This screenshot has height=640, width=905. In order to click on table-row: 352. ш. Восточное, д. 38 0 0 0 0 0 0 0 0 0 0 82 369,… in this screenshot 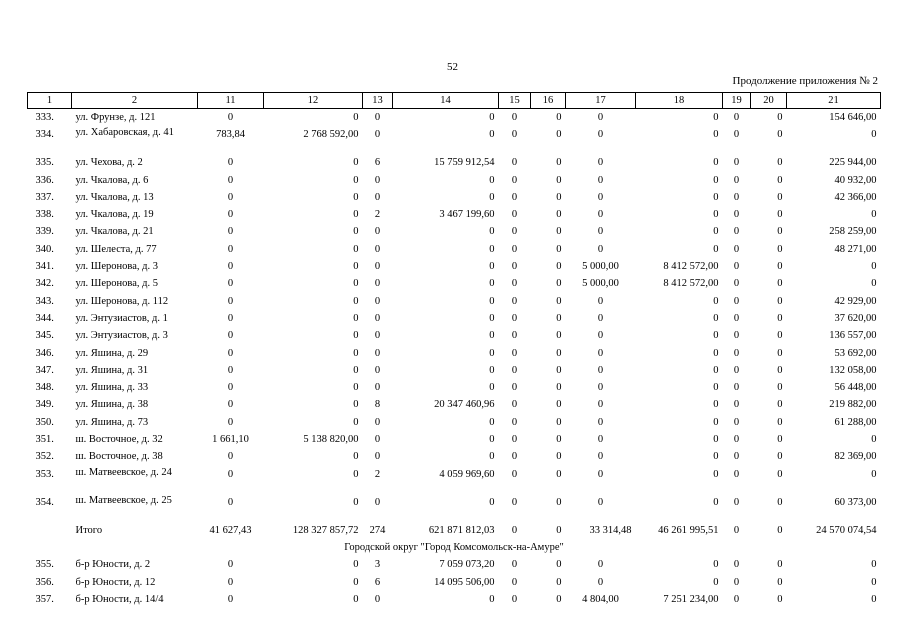, I will do `click(454, 456)`.